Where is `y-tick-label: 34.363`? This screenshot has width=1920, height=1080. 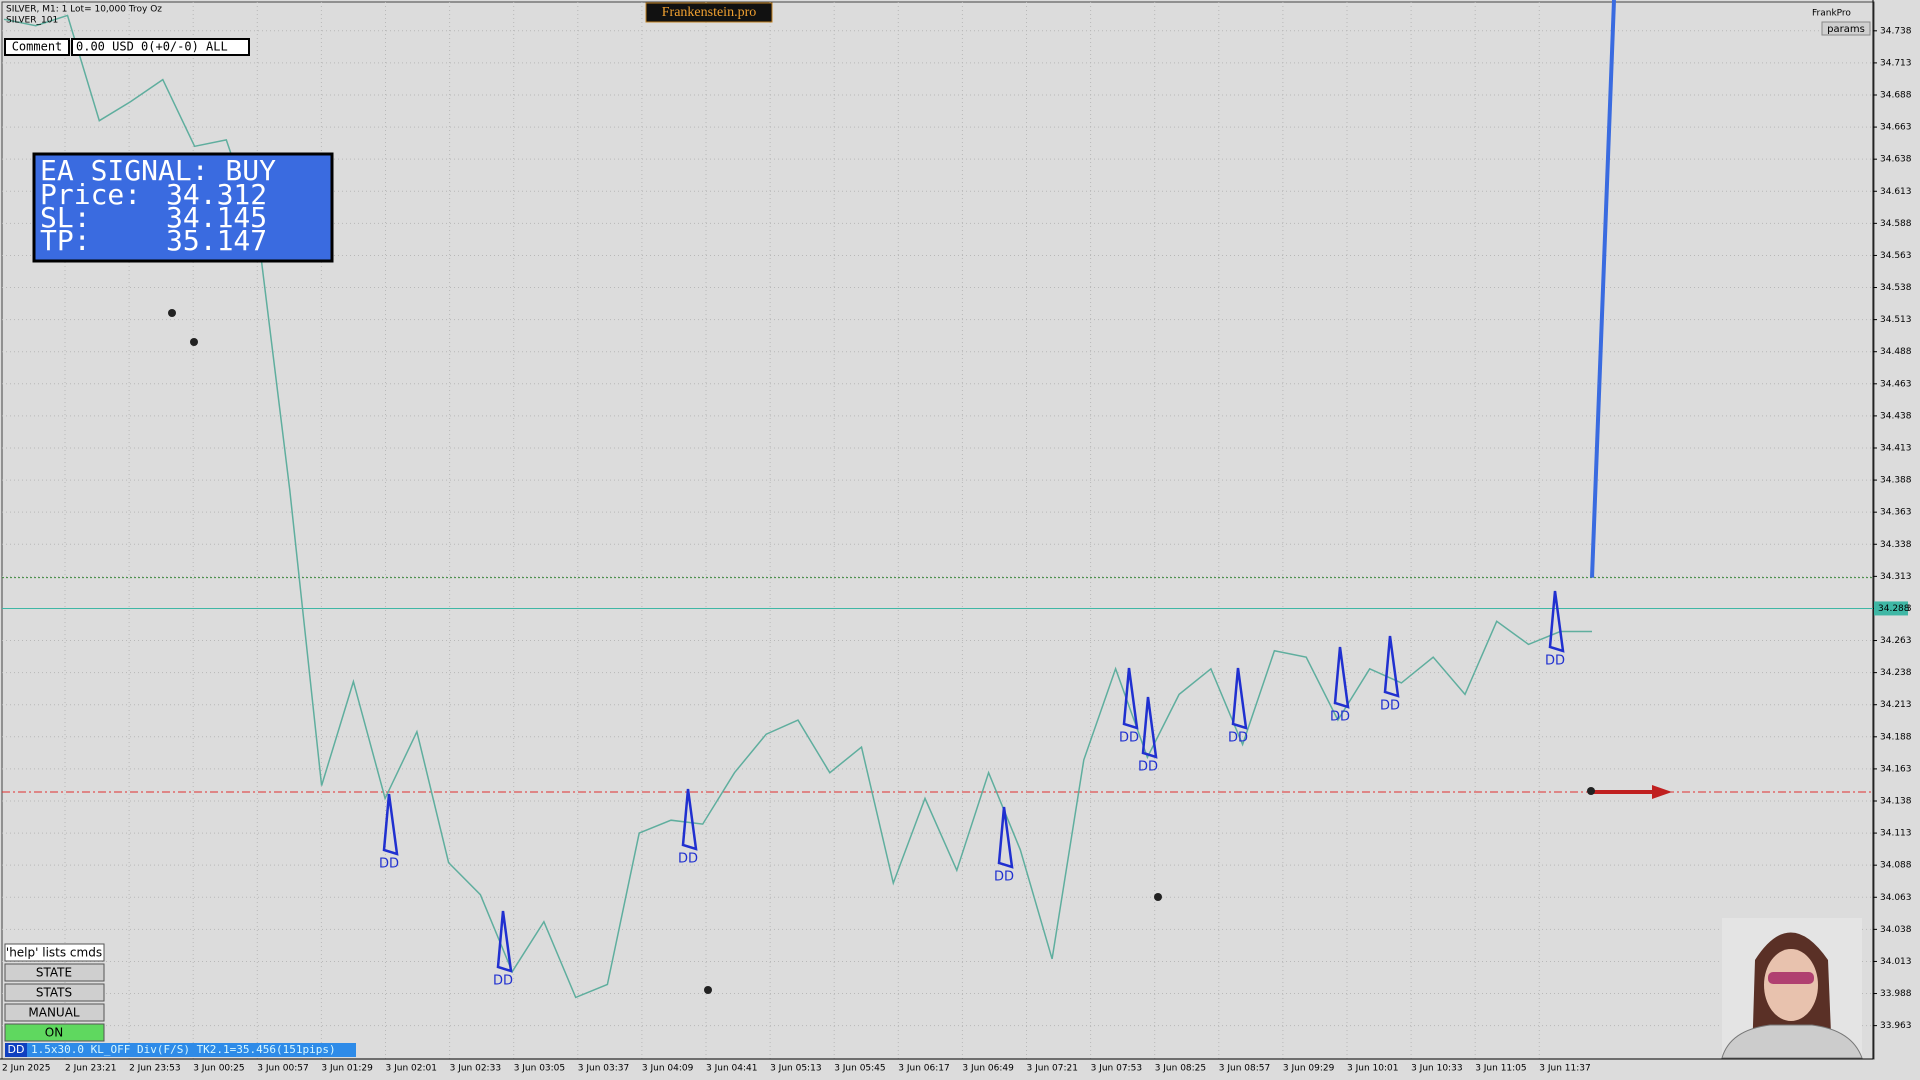 y-tick-label: 34.363 is located at coordinates (1896, 513).